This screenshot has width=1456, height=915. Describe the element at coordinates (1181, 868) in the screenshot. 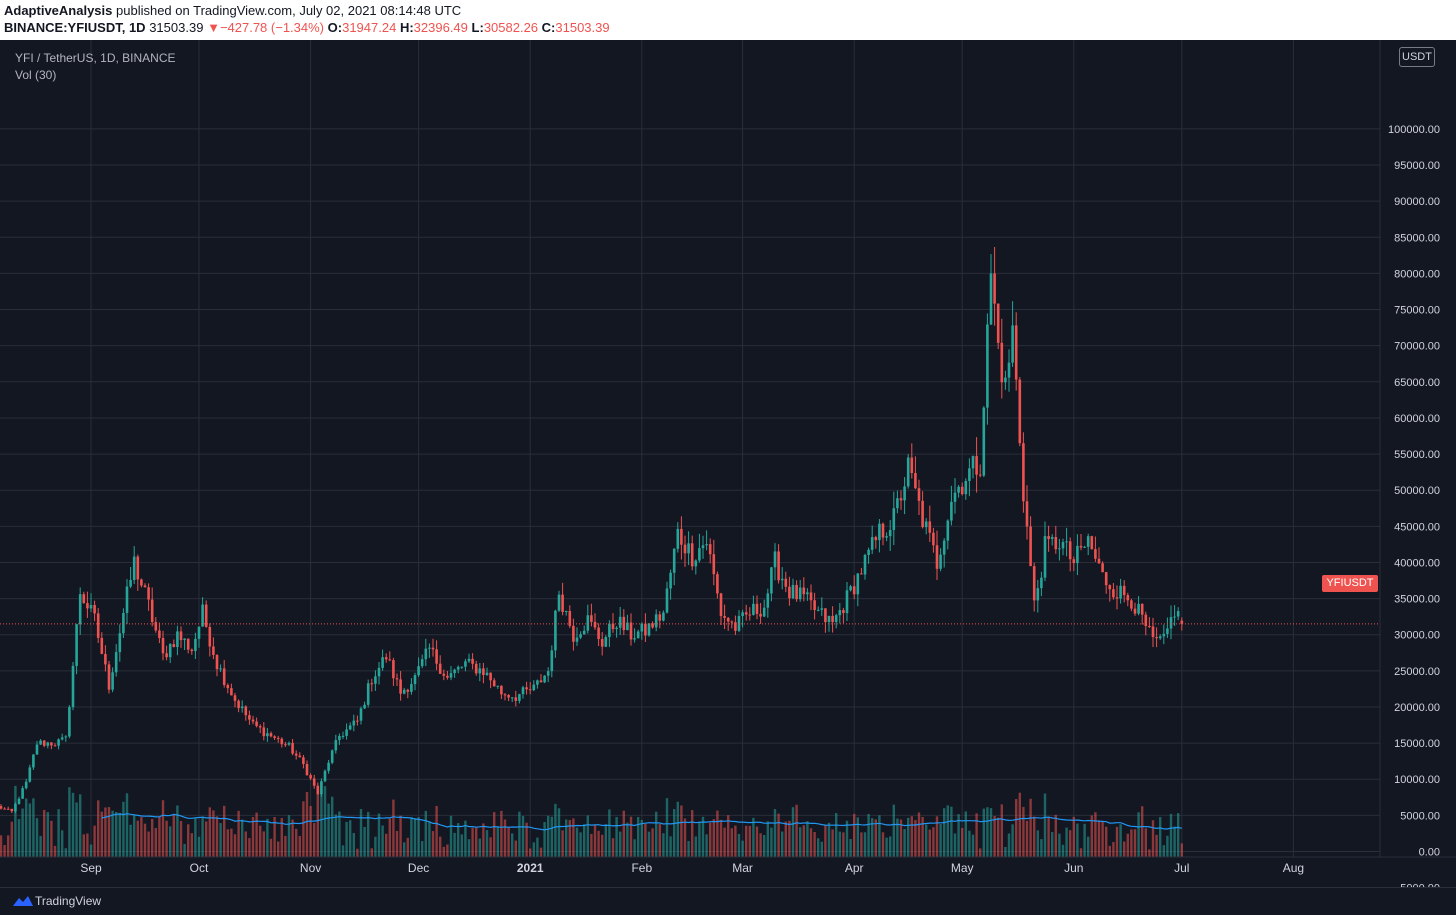

I see `time-tick-label: Jul` at that location.